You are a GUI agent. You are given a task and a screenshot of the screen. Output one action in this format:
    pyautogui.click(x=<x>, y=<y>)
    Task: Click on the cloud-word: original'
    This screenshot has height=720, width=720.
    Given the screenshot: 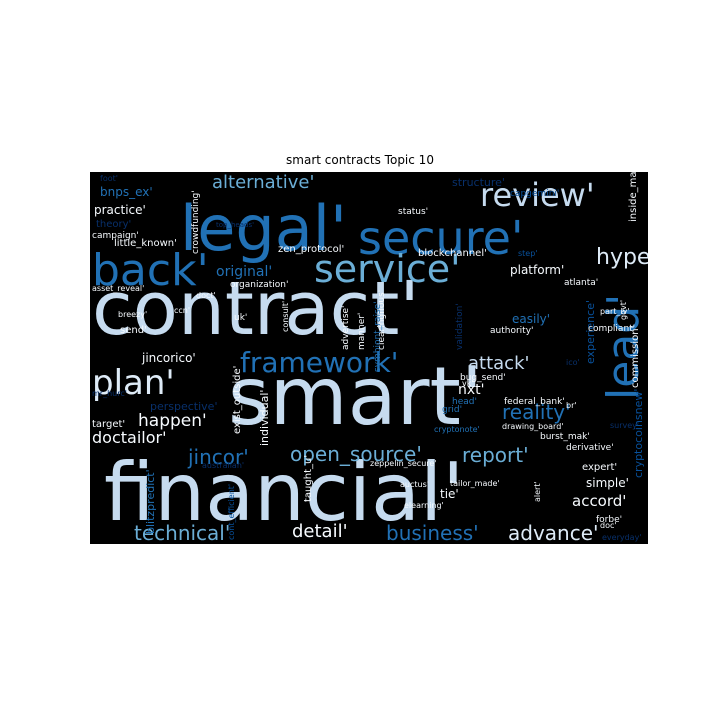 What is the action you would take?
    pyautogui.click(x=244, y=272)
    